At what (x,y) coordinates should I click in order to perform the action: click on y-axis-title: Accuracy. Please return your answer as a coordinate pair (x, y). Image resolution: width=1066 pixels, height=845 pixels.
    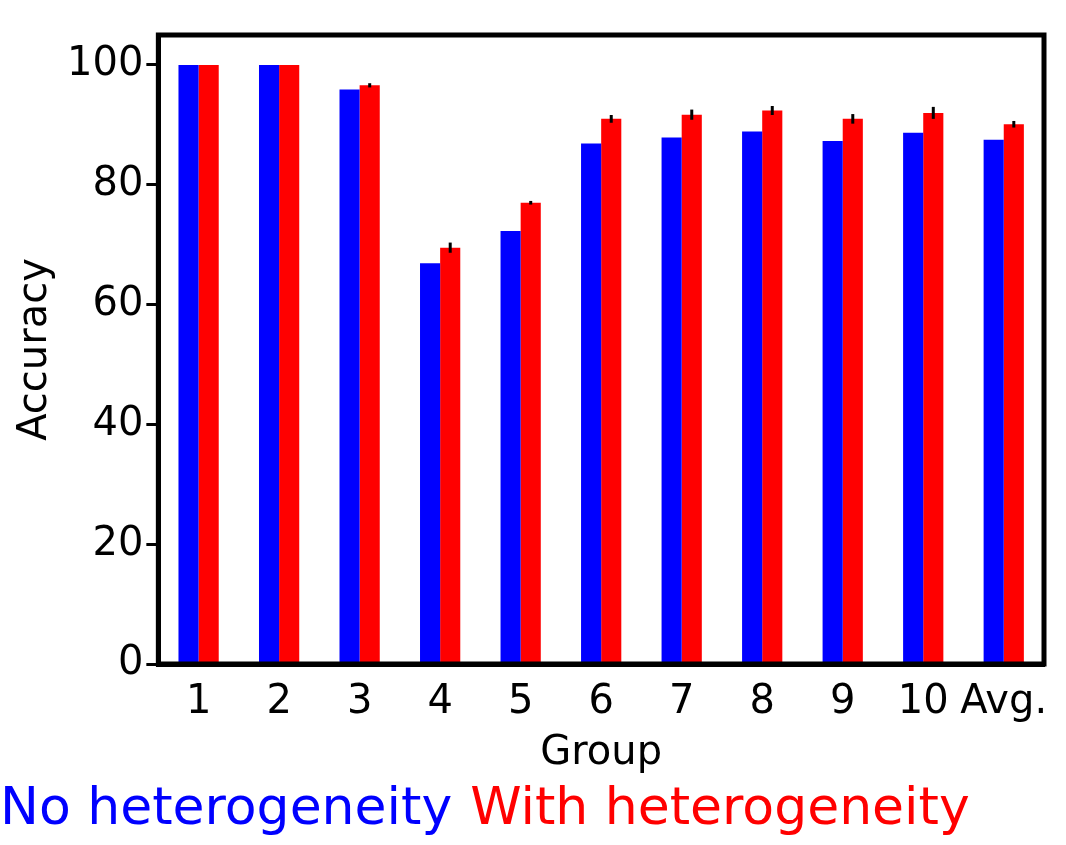
    Looking at the image, I should click on (32, 349).